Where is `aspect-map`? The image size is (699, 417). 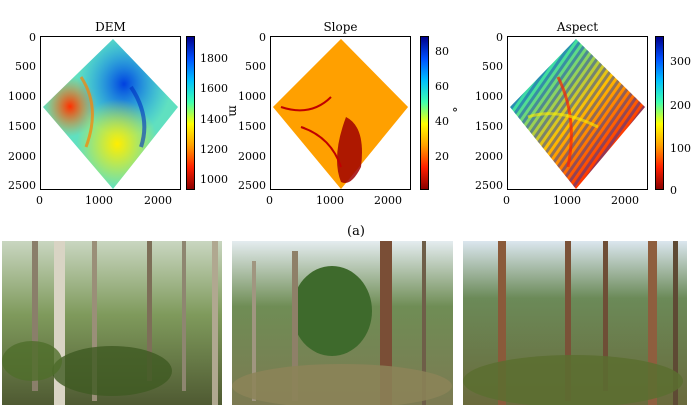 aspect-map is located at coordinates (577, 113).